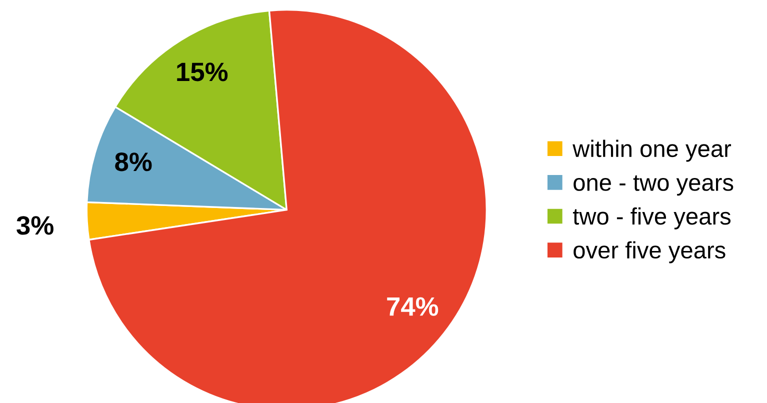  What do you see at coordinates (202, 72) in the screenshot?
I see `data-label: 15%` at bounding box center [202, 72].